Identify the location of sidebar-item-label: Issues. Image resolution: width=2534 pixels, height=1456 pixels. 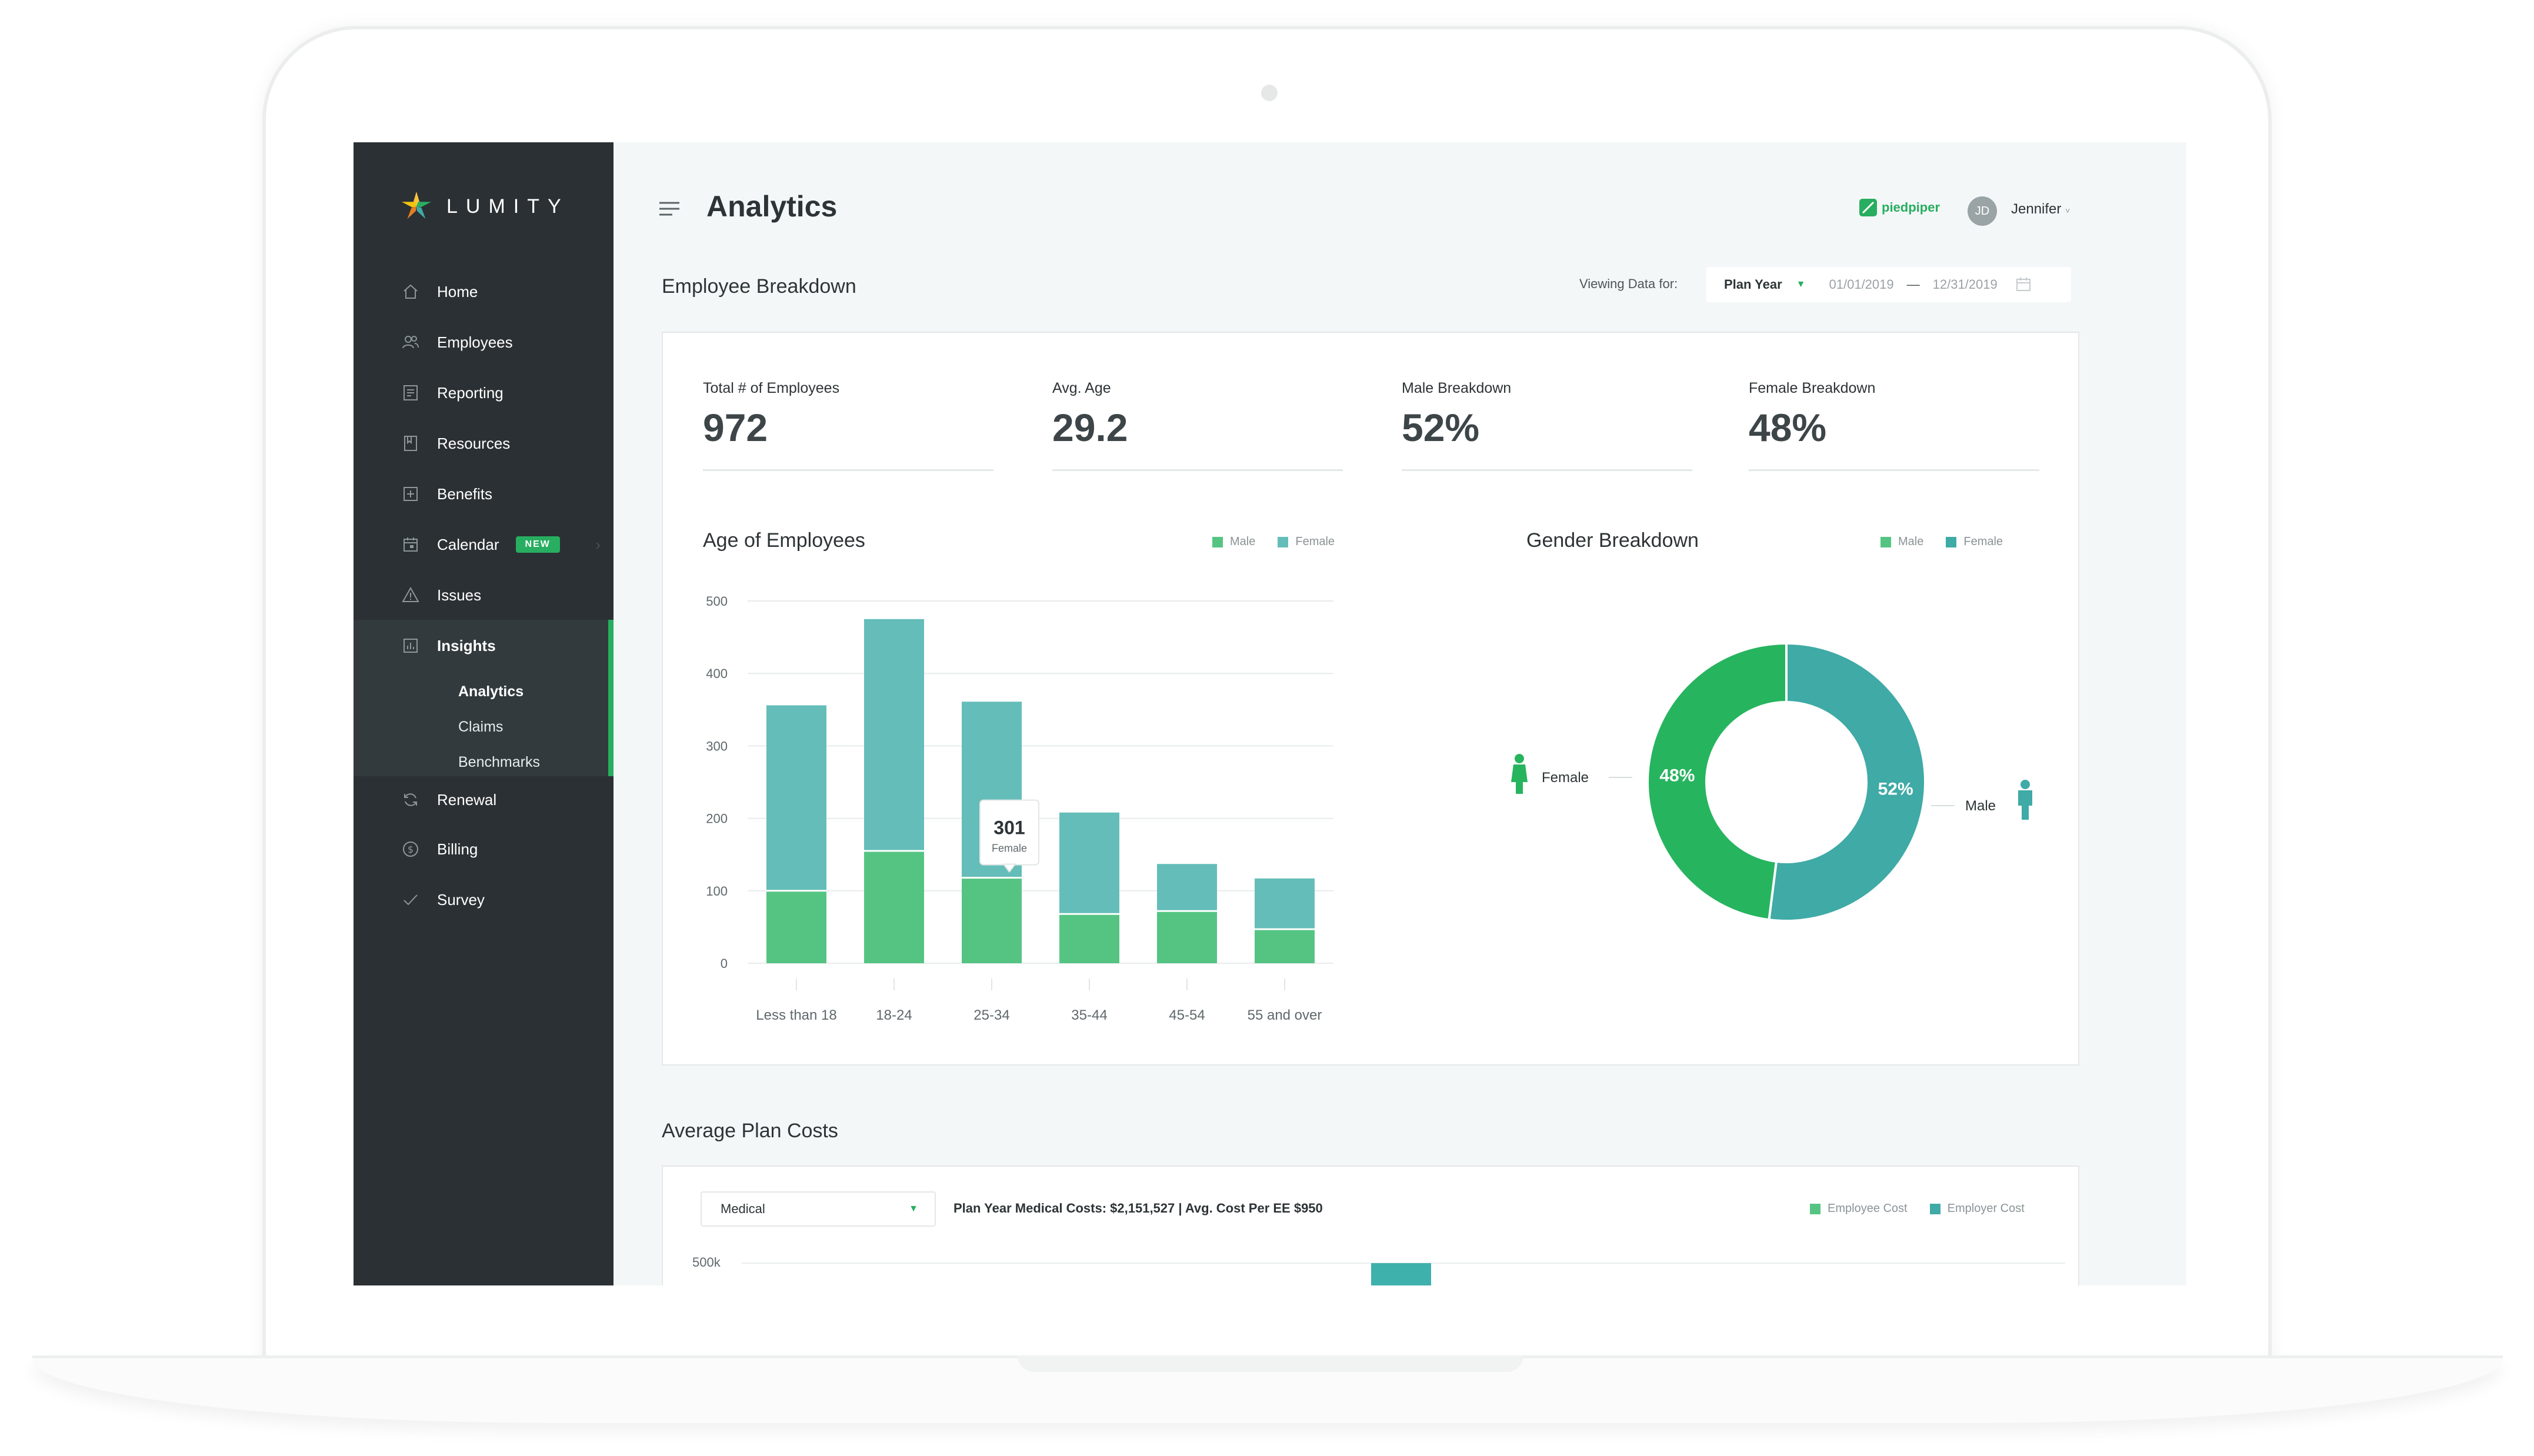
(459, 595).